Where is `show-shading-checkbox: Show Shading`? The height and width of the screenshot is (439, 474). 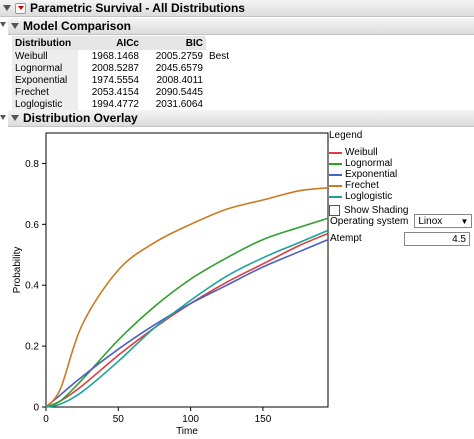 show-shading-checkbox: Show Shading is located at coordinates (369, 210).